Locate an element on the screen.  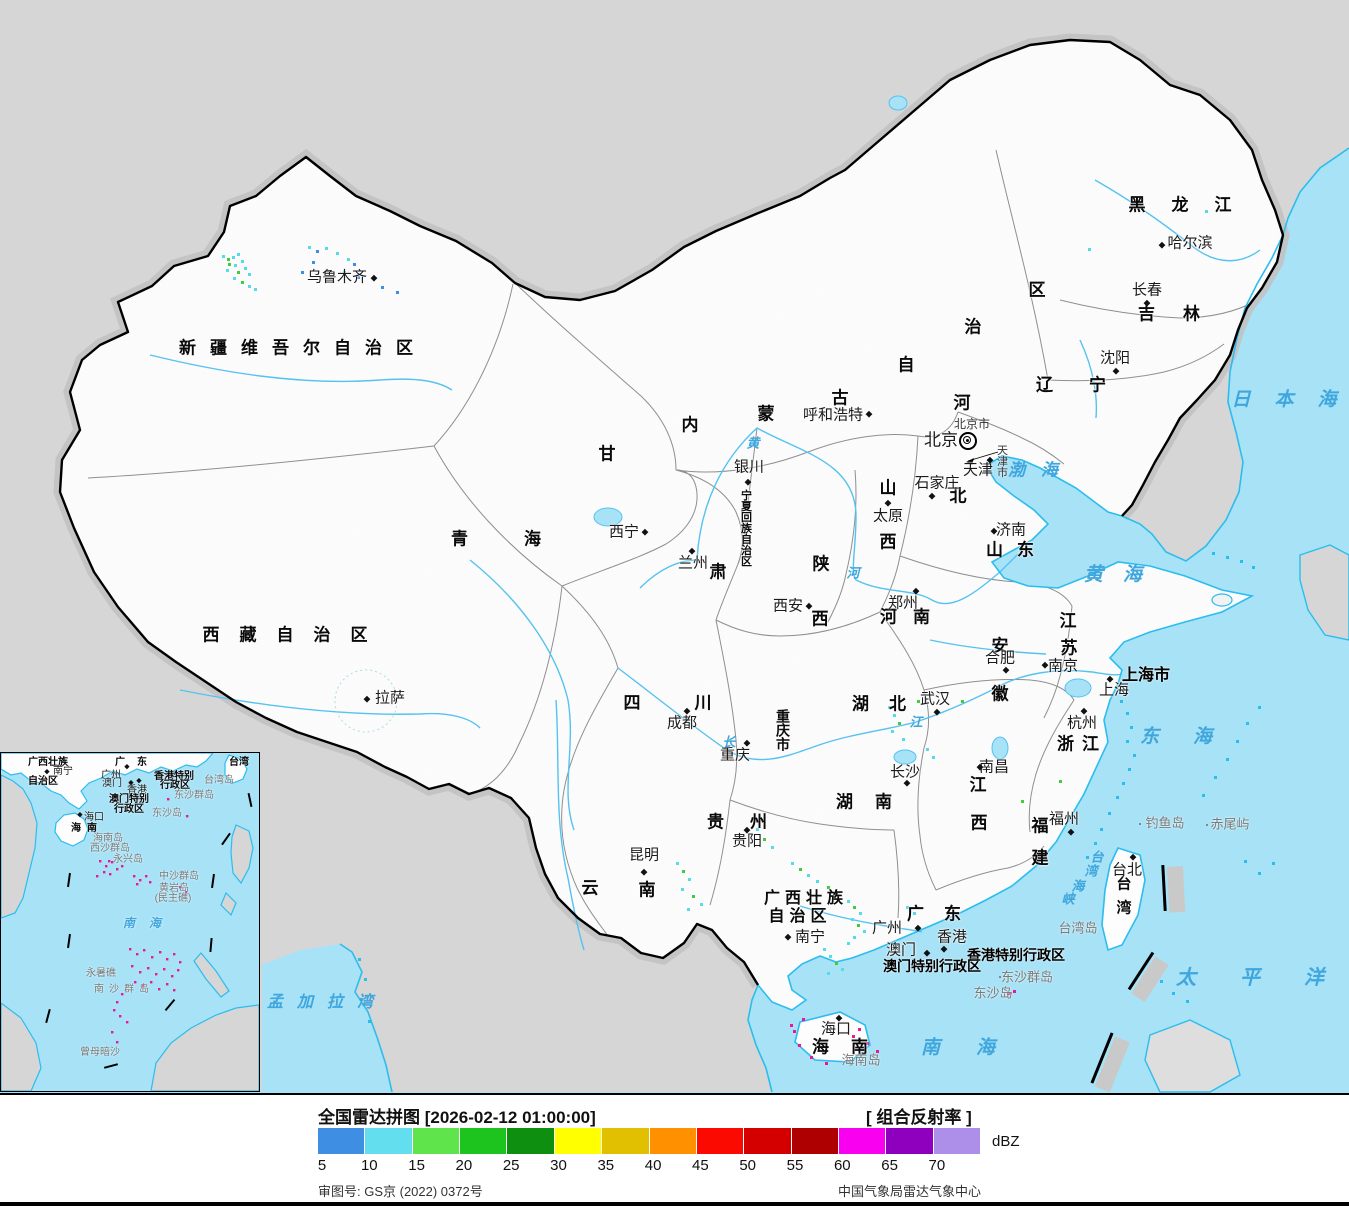
bay-of-bengal is located at coordinates (327, 1018).